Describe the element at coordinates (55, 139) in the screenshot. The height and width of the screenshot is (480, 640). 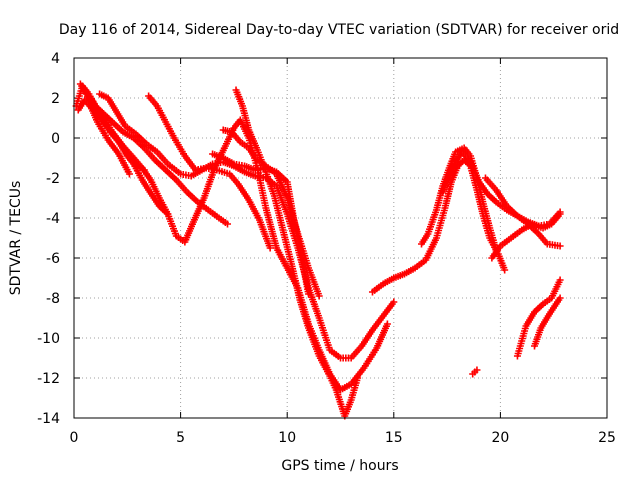
I see `y-tick-label-7: 0` at that location.